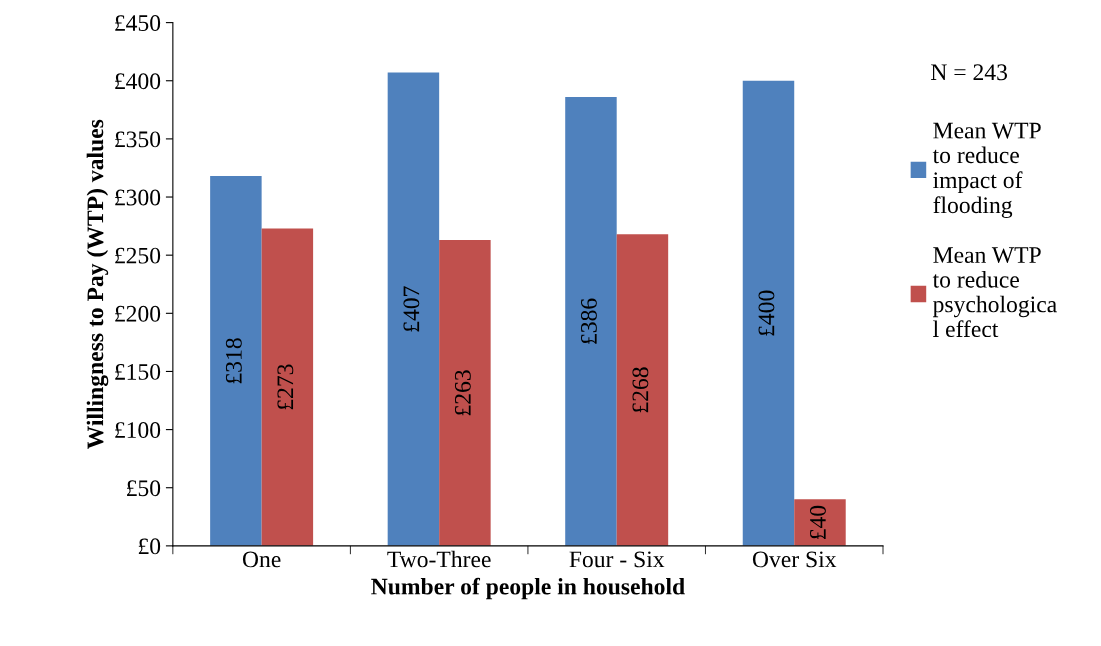 Image resolution: width=1101 pixels, height=646 pixels. What do you see at coordinates (138, 313) in the screenshot?
I see `y-tick-label: £200` at bounding box center [138, 313].